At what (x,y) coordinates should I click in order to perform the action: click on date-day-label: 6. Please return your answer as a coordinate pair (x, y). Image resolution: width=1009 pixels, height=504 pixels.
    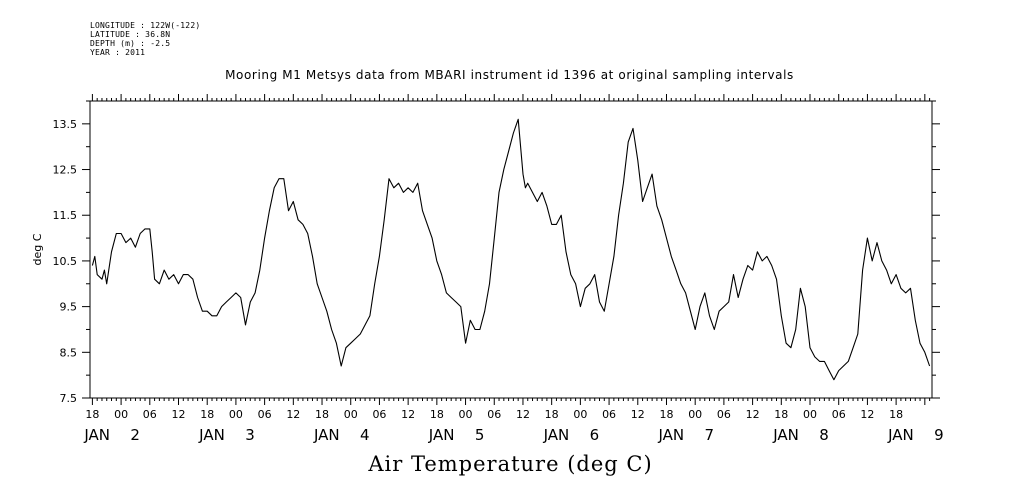
    Looking at the image, I should click on (595, 435).